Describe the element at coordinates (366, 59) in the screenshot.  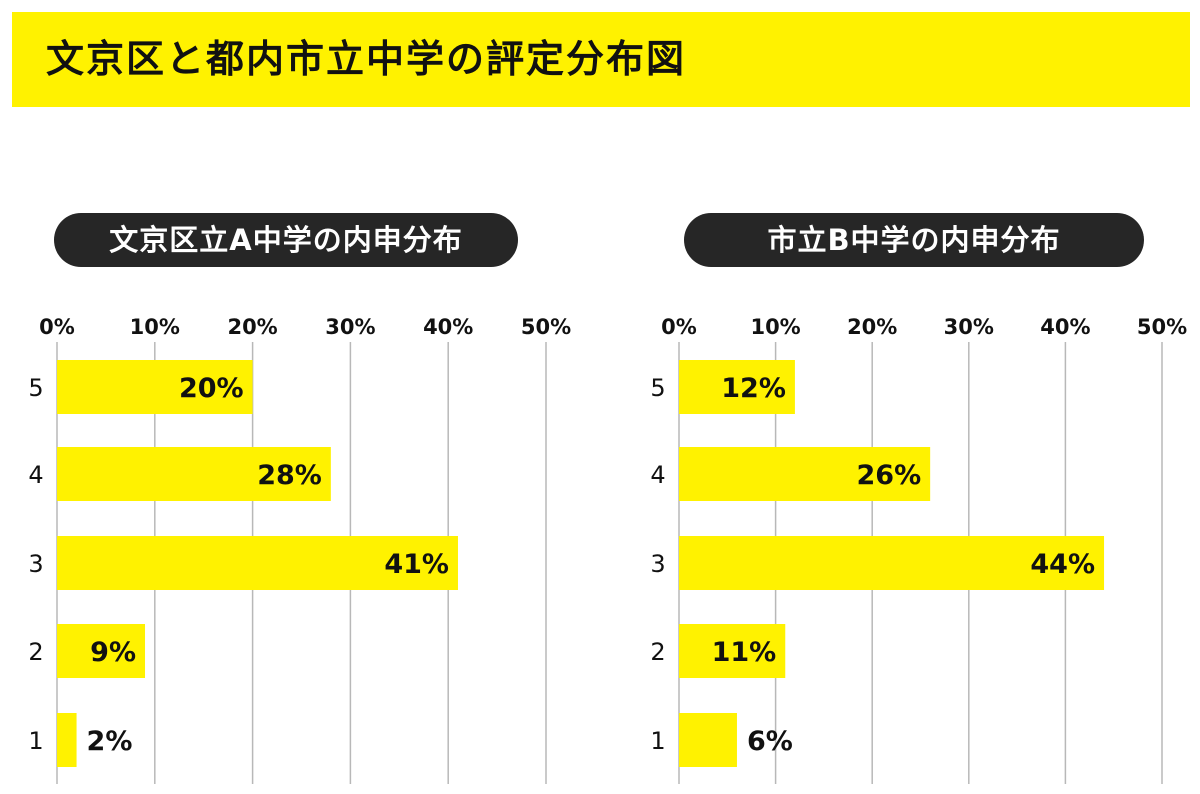
I see `page-title: 文京区と都内市立中学の評定分布図` at that location.